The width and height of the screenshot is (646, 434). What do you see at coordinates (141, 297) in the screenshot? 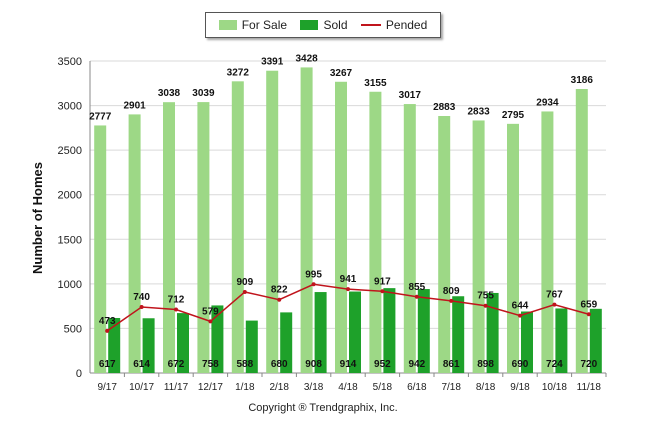
I see `pended-value-label: 740` at bounding box center [141, 297].